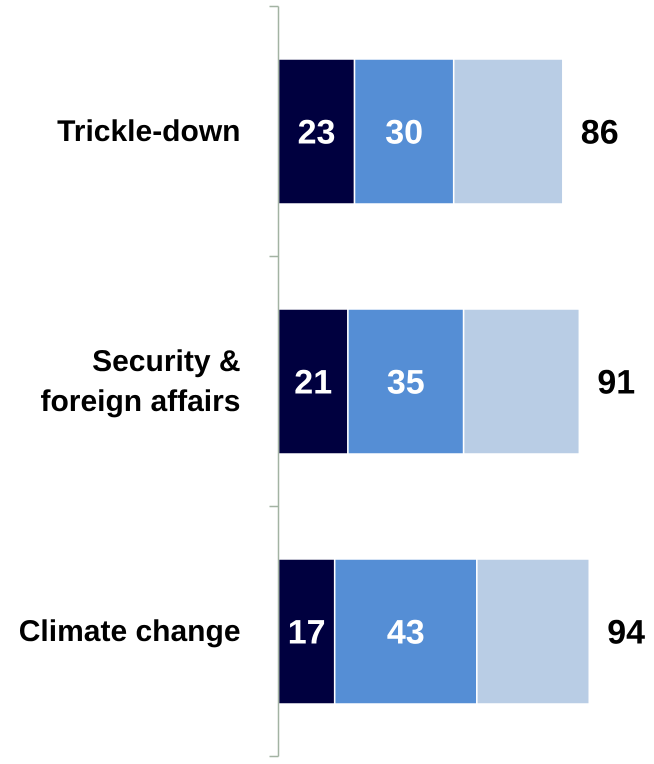 The width and height of the screenshot is (654, 764). I want to click on y-tick-label: Climate change, so click(129, 631).